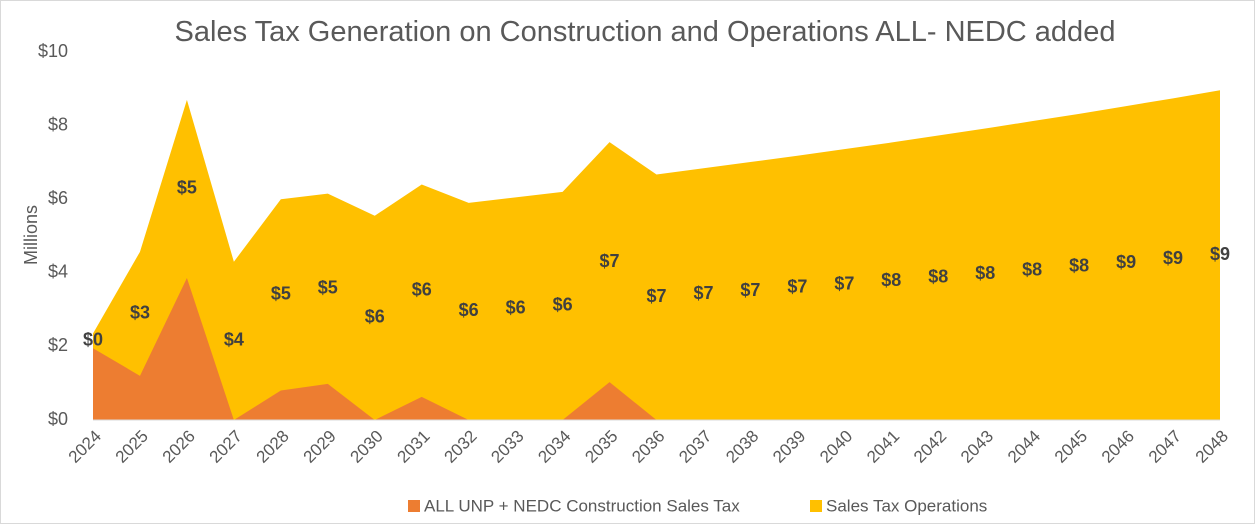 The width and height of the screenshot is (1256, 525). Describe the element at coordinates (58, 124) in the screenshot. I see `y-tick-label: $8` at that location.